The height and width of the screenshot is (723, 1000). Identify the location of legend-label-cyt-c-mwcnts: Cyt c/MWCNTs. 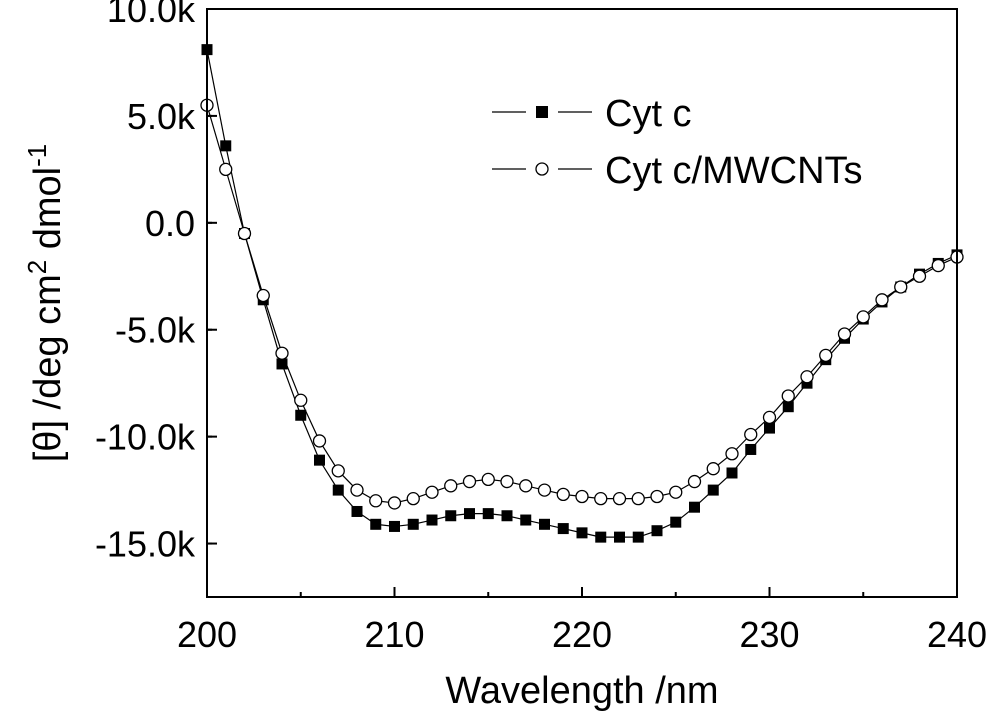
(734, 171).